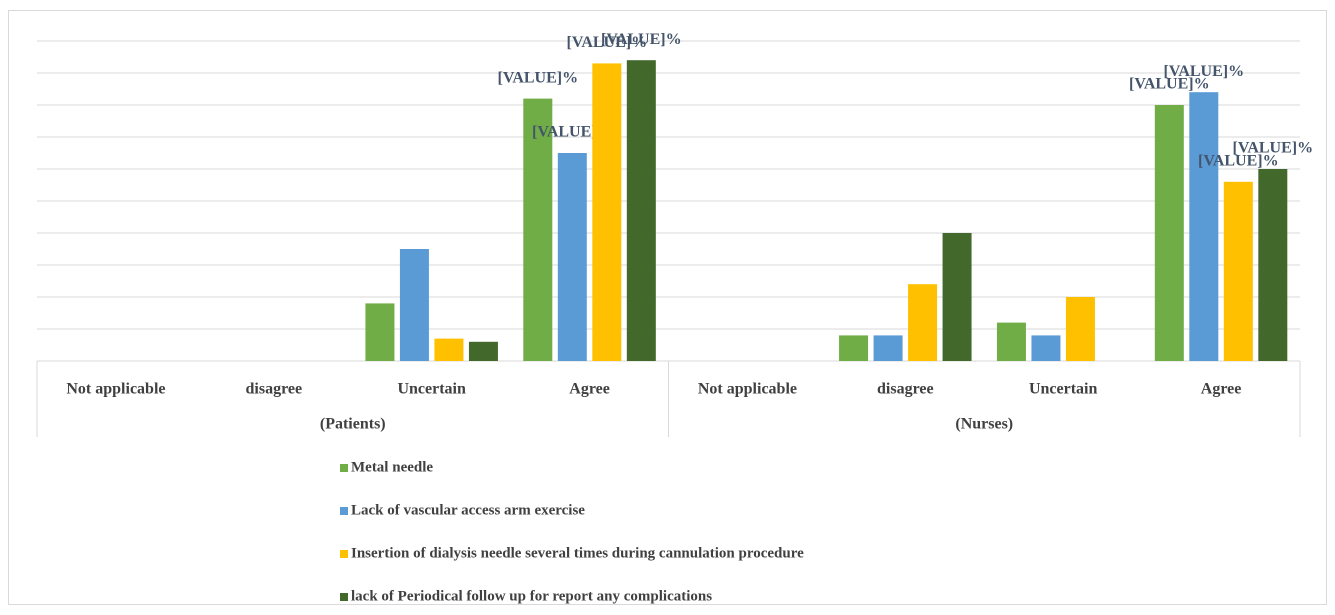  What do you see at coordinates (984, 424) in the screenshot?
I see `group-label: (Nurses)` at bounding box center [984, 424].